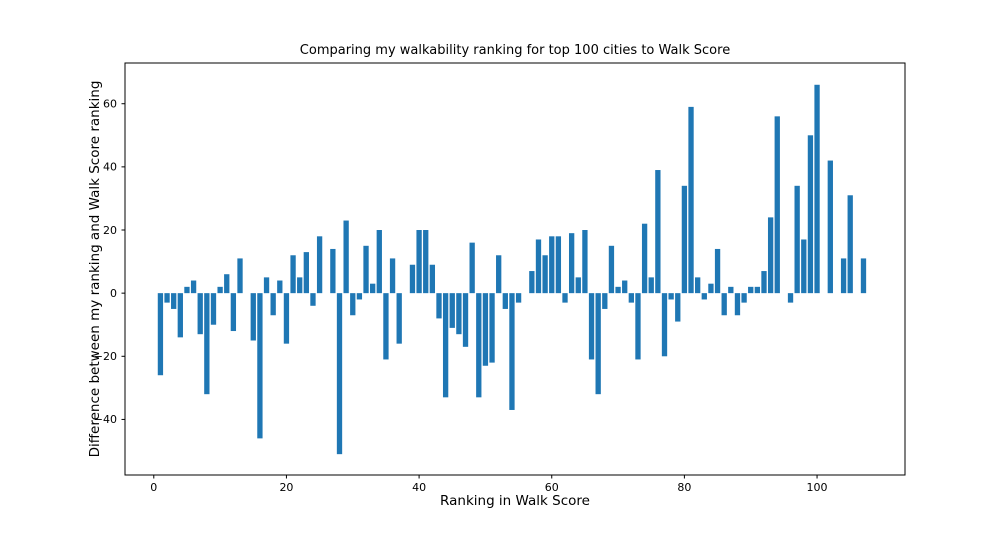 This screenshot has height=535, width=1000. What do you see at coordinates (817, 487) in the screenshot?
I see `x-tick-label: 100` at bounding box center [817, 487].